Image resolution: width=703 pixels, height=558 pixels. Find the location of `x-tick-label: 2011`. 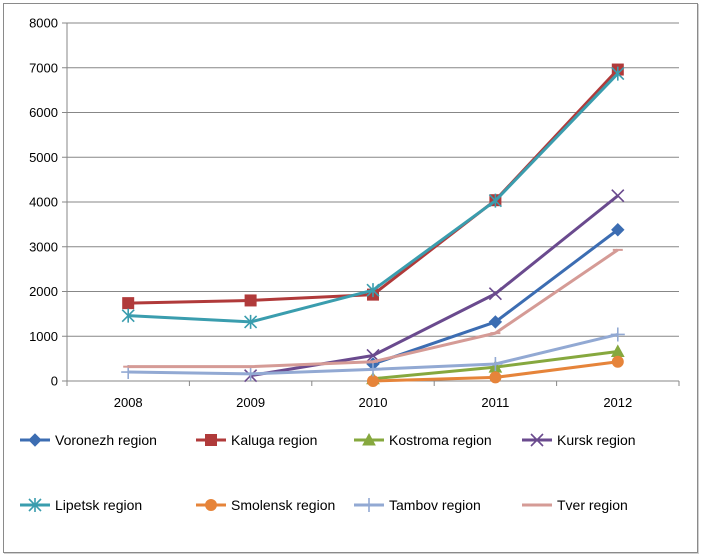

x-tick-label: 2011 is located at coordinates (495, 402).